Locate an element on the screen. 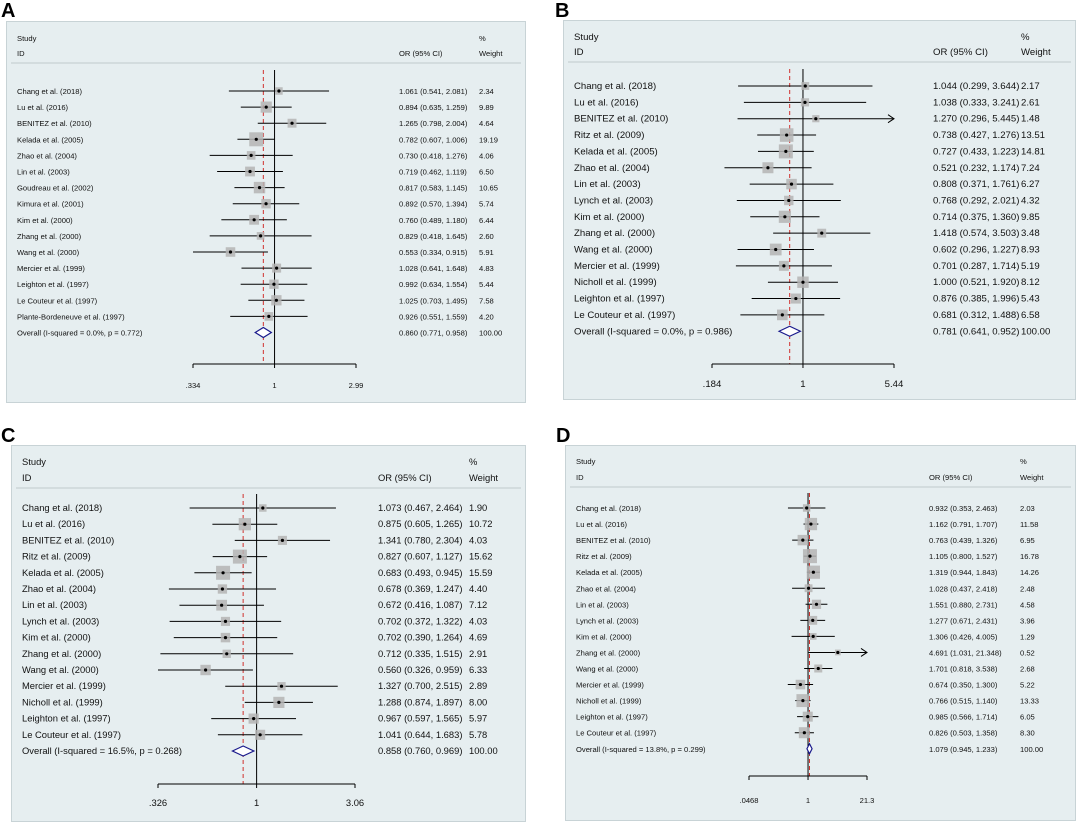 The image size is (1079, 823). or-ci-value: 0.826 (0.503, 1.358) is located at coordinates (963, 733).